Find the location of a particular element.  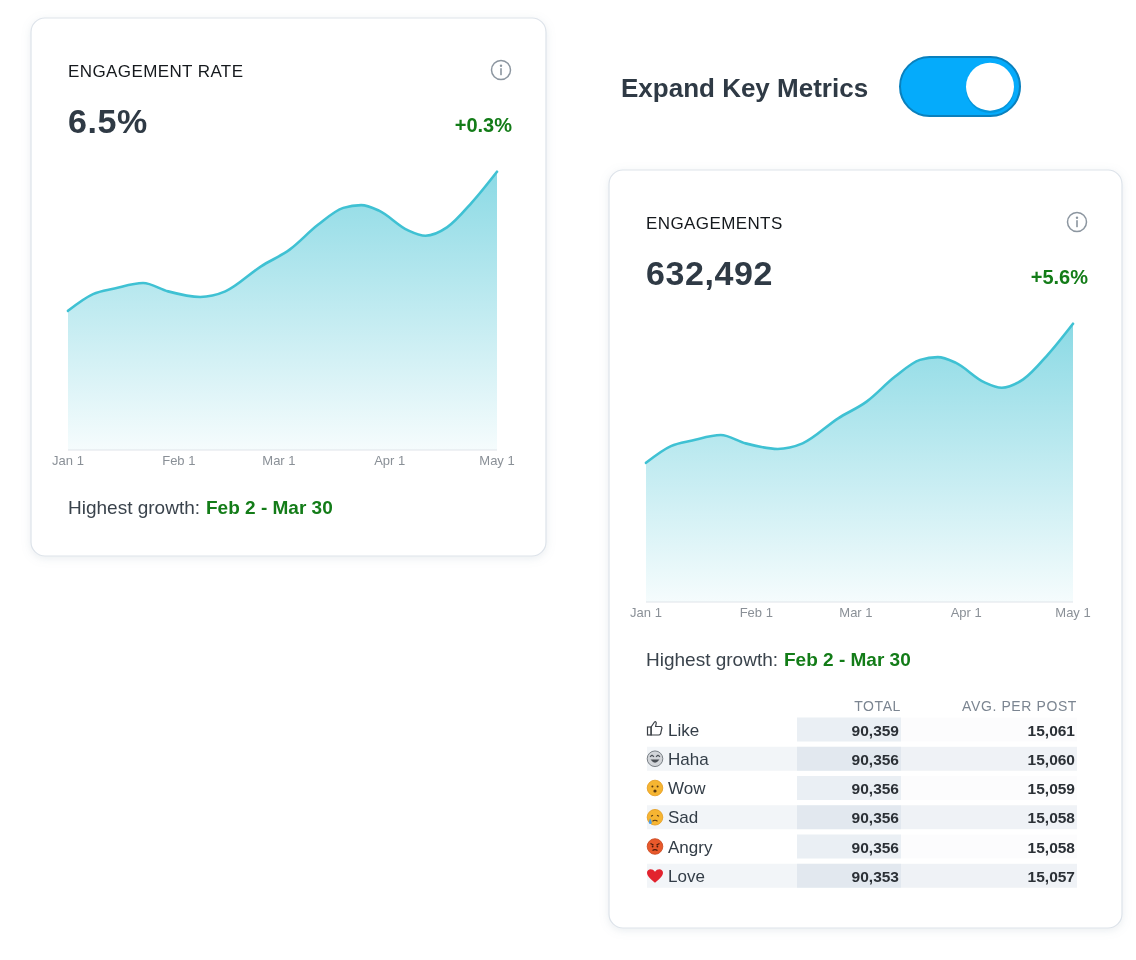

x-tick-label: AVG. PER POST is located at coordinates (1019, 706).